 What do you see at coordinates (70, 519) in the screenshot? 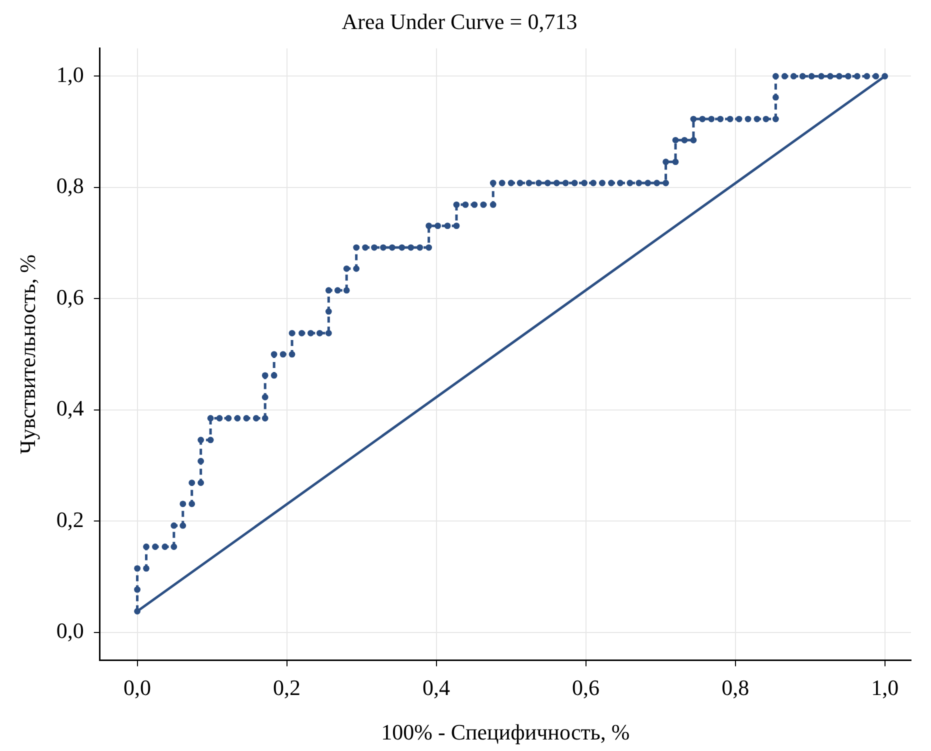
I see `y-tick-label: 0,2` at bounding box center [70, 519].